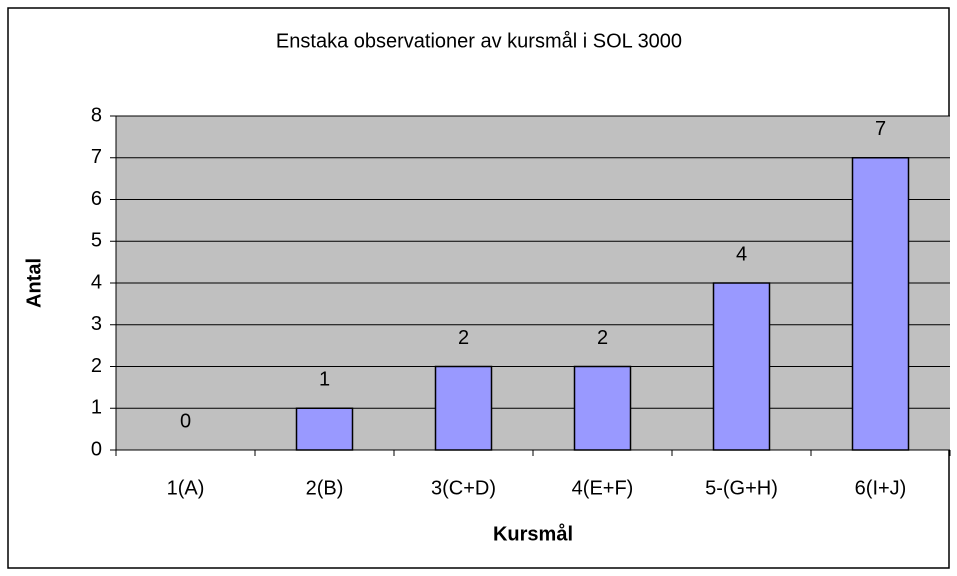  Describe the element at coordinates (34, 283) in the screenshot. I see `y-axis-label: Antal` at that location.